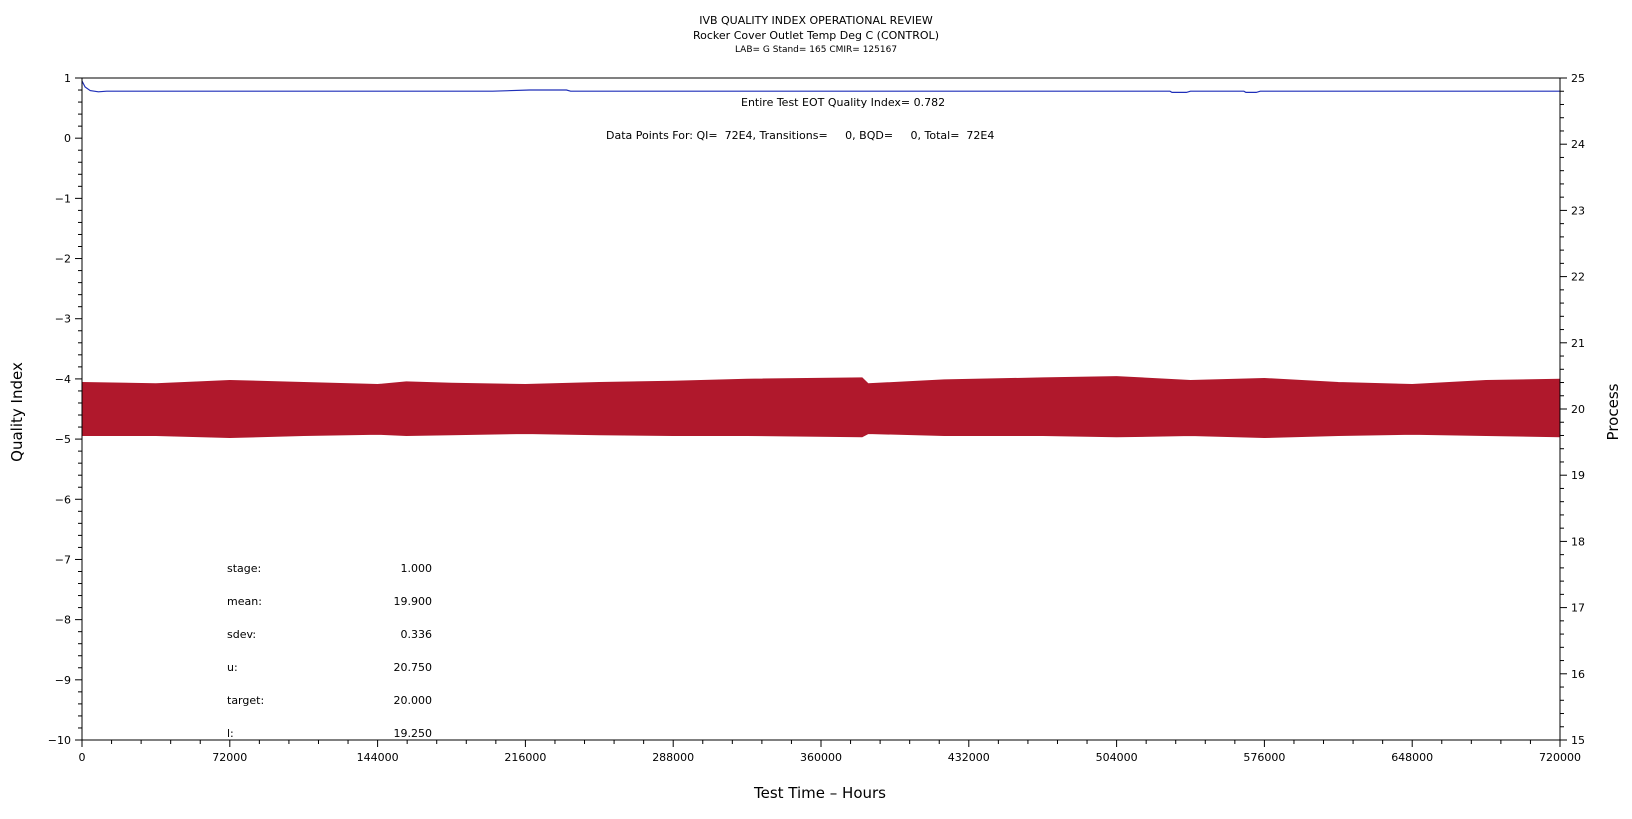 The image size is (1632, 819). I want to click on x-tick-label: 216000, so click(525, 757).